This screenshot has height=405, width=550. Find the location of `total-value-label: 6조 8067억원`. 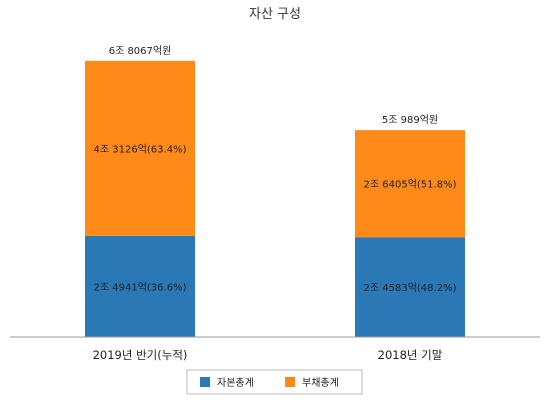

total-value-label: 6조 8067억원 is located at coordinates (140, 51).